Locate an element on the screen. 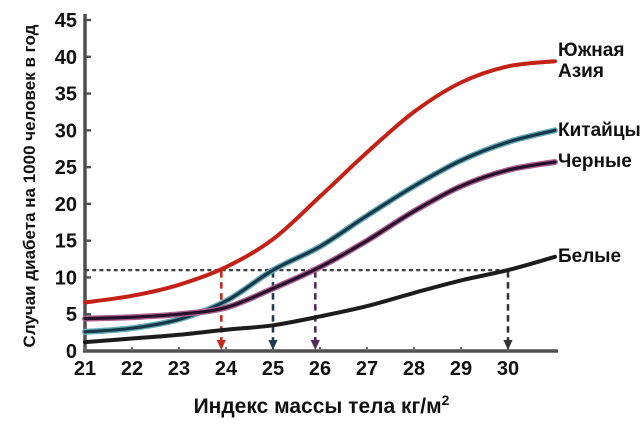 The image size is (643, 426). x-tick-label: 25 is located at coordinates (273, 369).